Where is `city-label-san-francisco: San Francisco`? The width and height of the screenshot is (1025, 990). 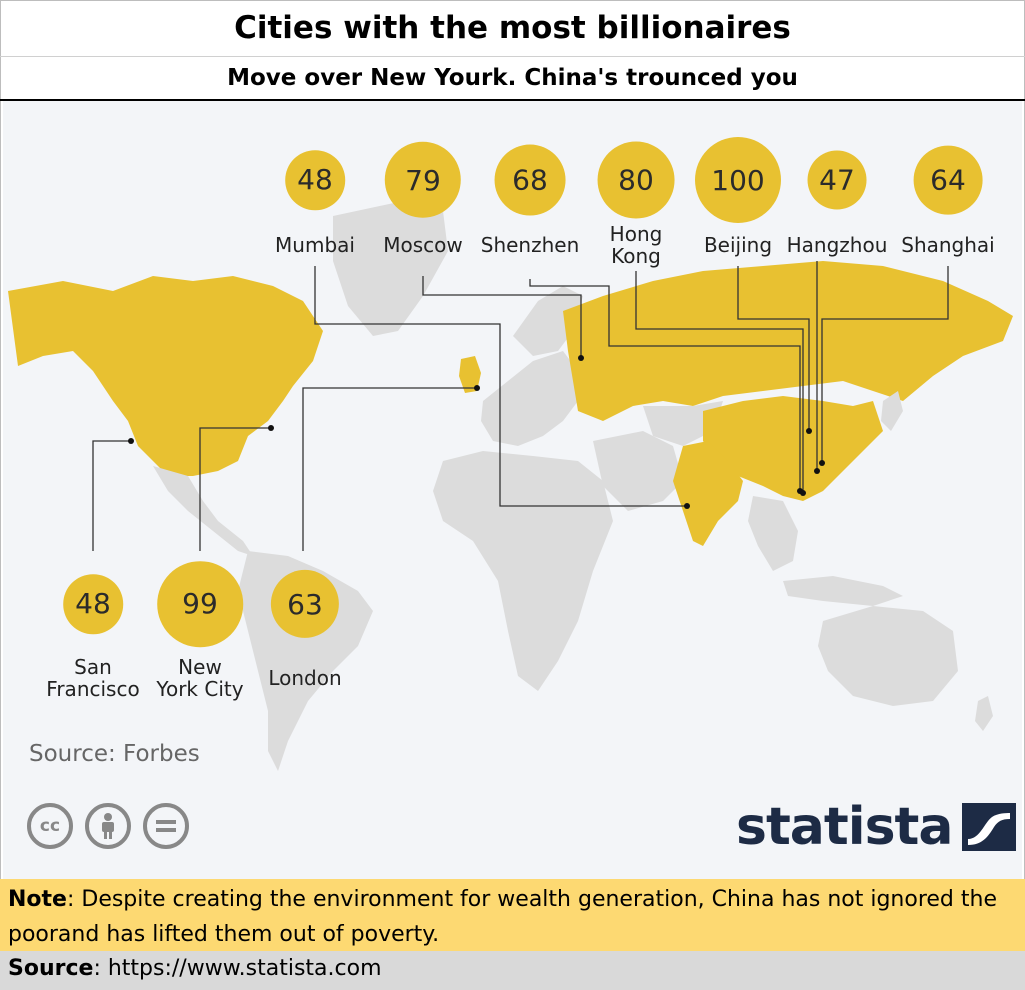
city-label-san-francisco: San Francisco is located at coordinates (93, 678).